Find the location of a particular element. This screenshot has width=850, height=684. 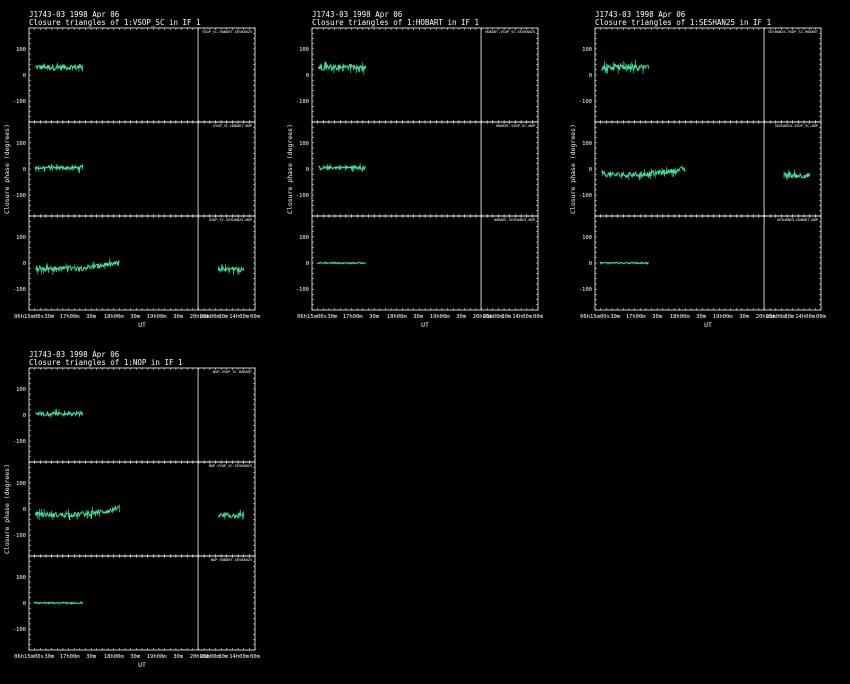

chart-title: Closure triangles of 1:NOP in IF 1 is located at coordinates (106, 362).